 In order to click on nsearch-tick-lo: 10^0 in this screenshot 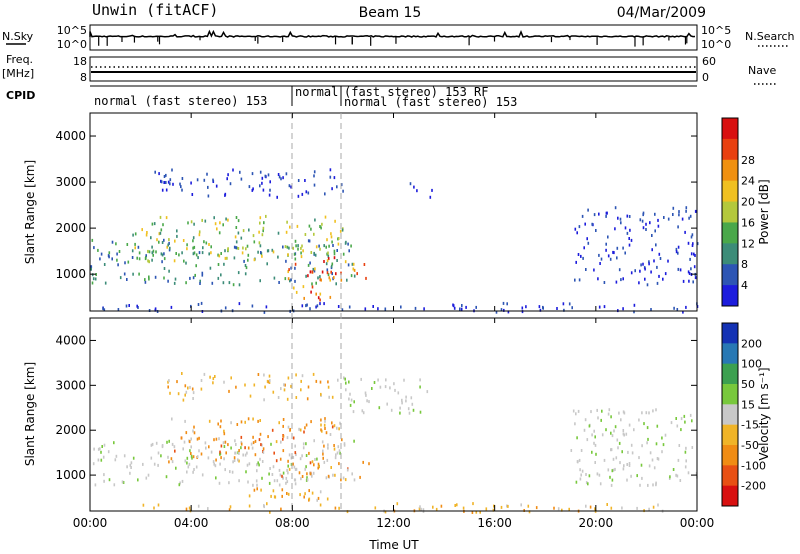, I will do `click(716, 44)`.